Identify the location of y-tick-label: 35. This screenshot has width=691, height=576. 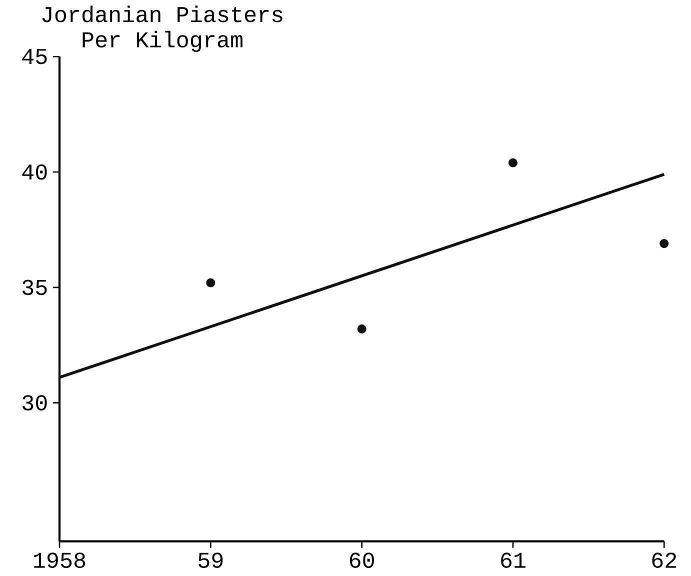
(34, 288).